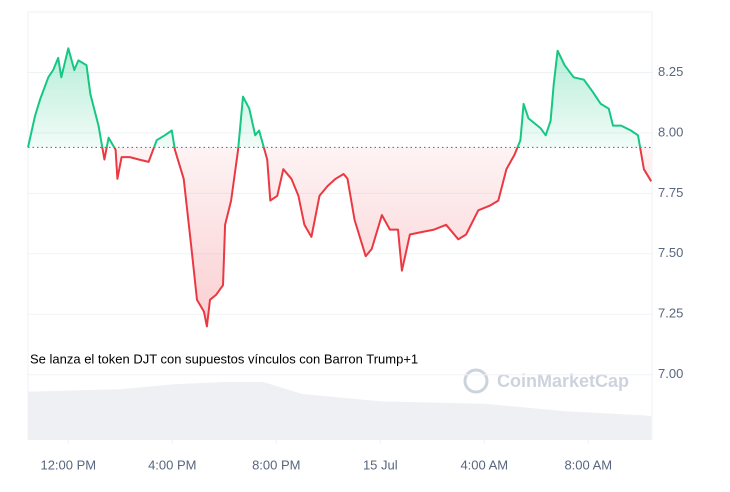 The width and height of the screenshot is (730, 492). What do you see at coordinates (670, 252) in the screenshot?
I see `y-tick-label: 7.50` at bounding box center [670, 252].